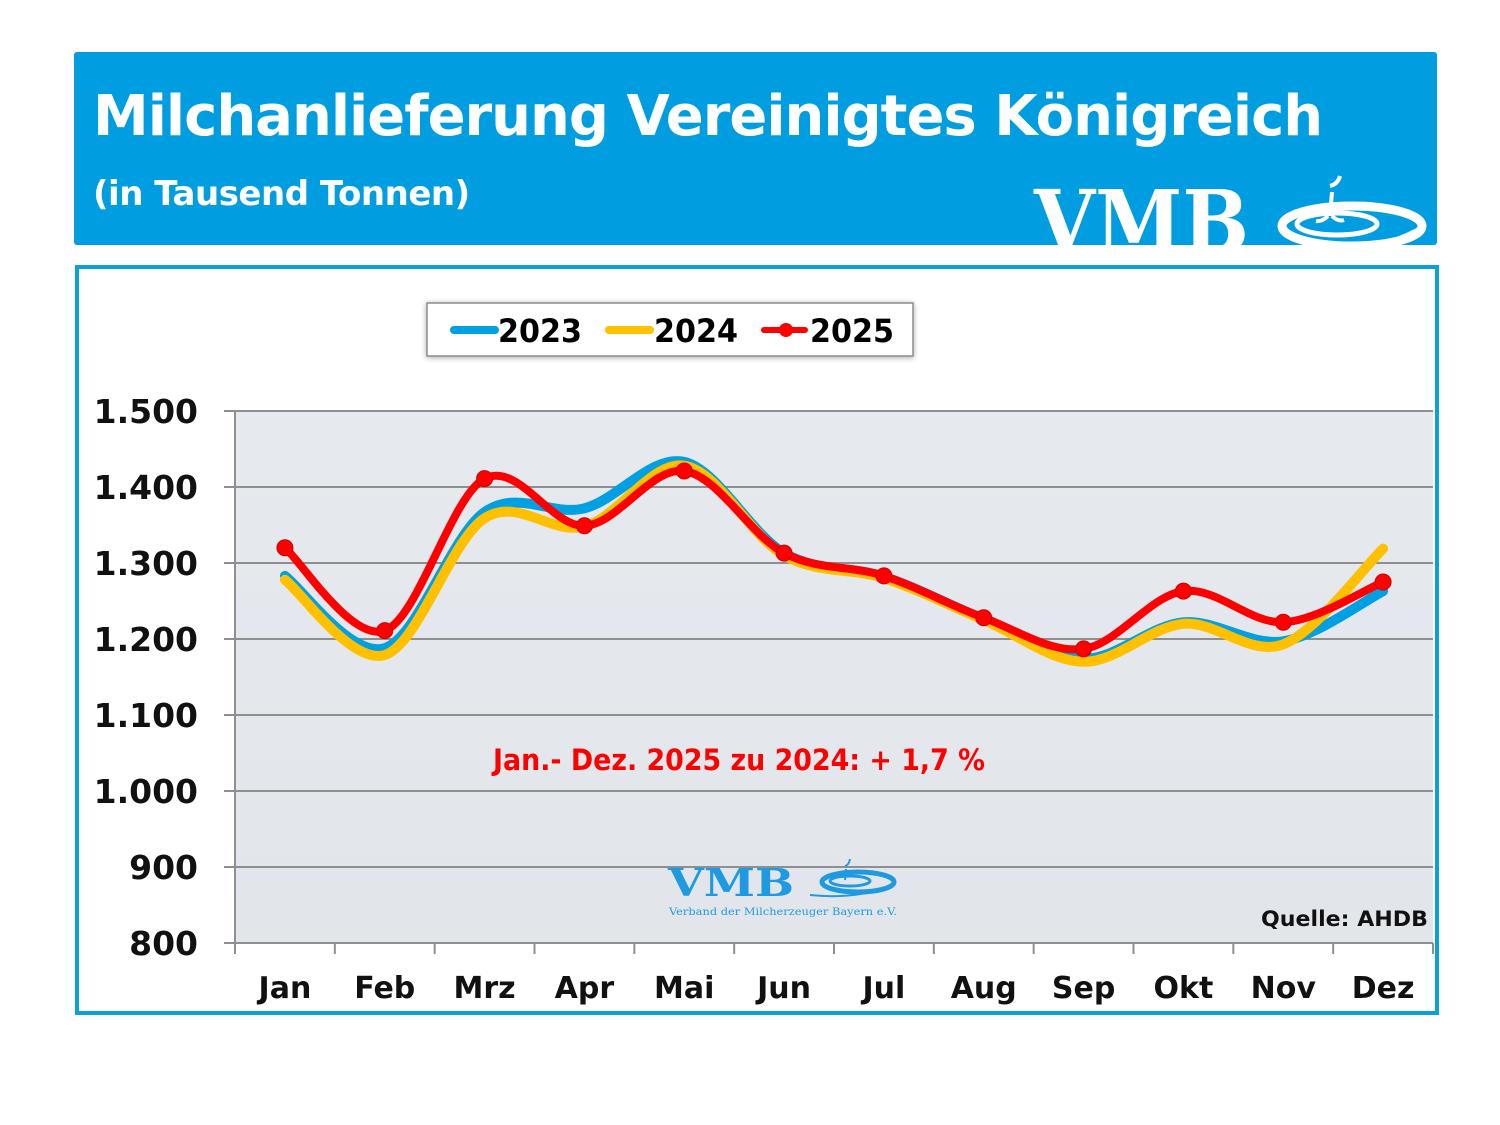  I want to click on x-tick-label: Mrz, so click(485, 988).